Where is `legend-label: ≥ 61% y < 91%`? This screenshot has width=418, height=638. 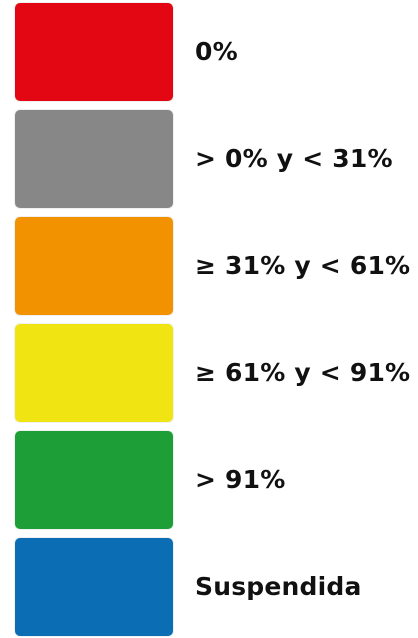
legend-label: ≥ 61% y < 91% is located at coordinates (303, 372).